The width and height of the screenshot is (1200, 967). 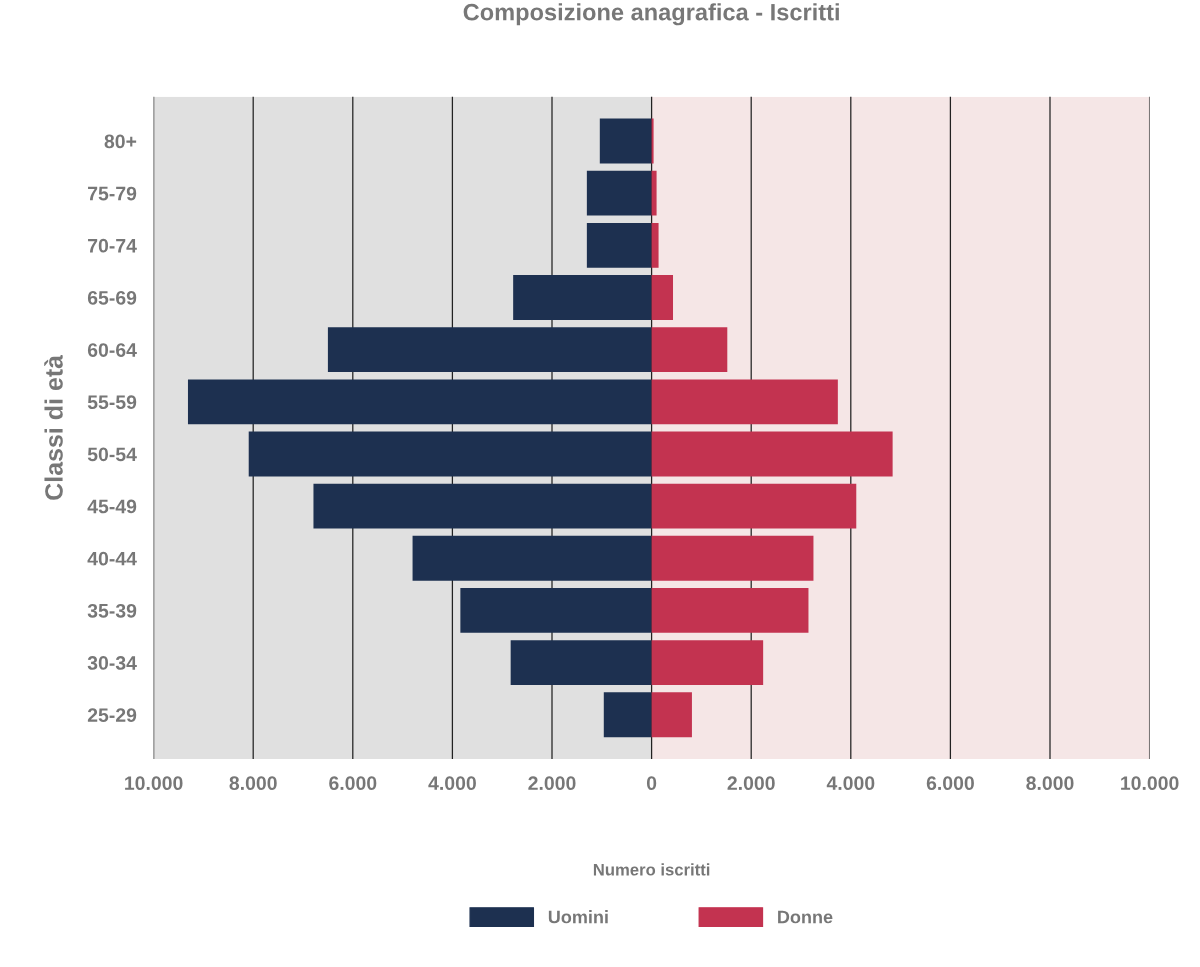 I want to click on y-tick-label: 80+, so click(x=120, y=141).